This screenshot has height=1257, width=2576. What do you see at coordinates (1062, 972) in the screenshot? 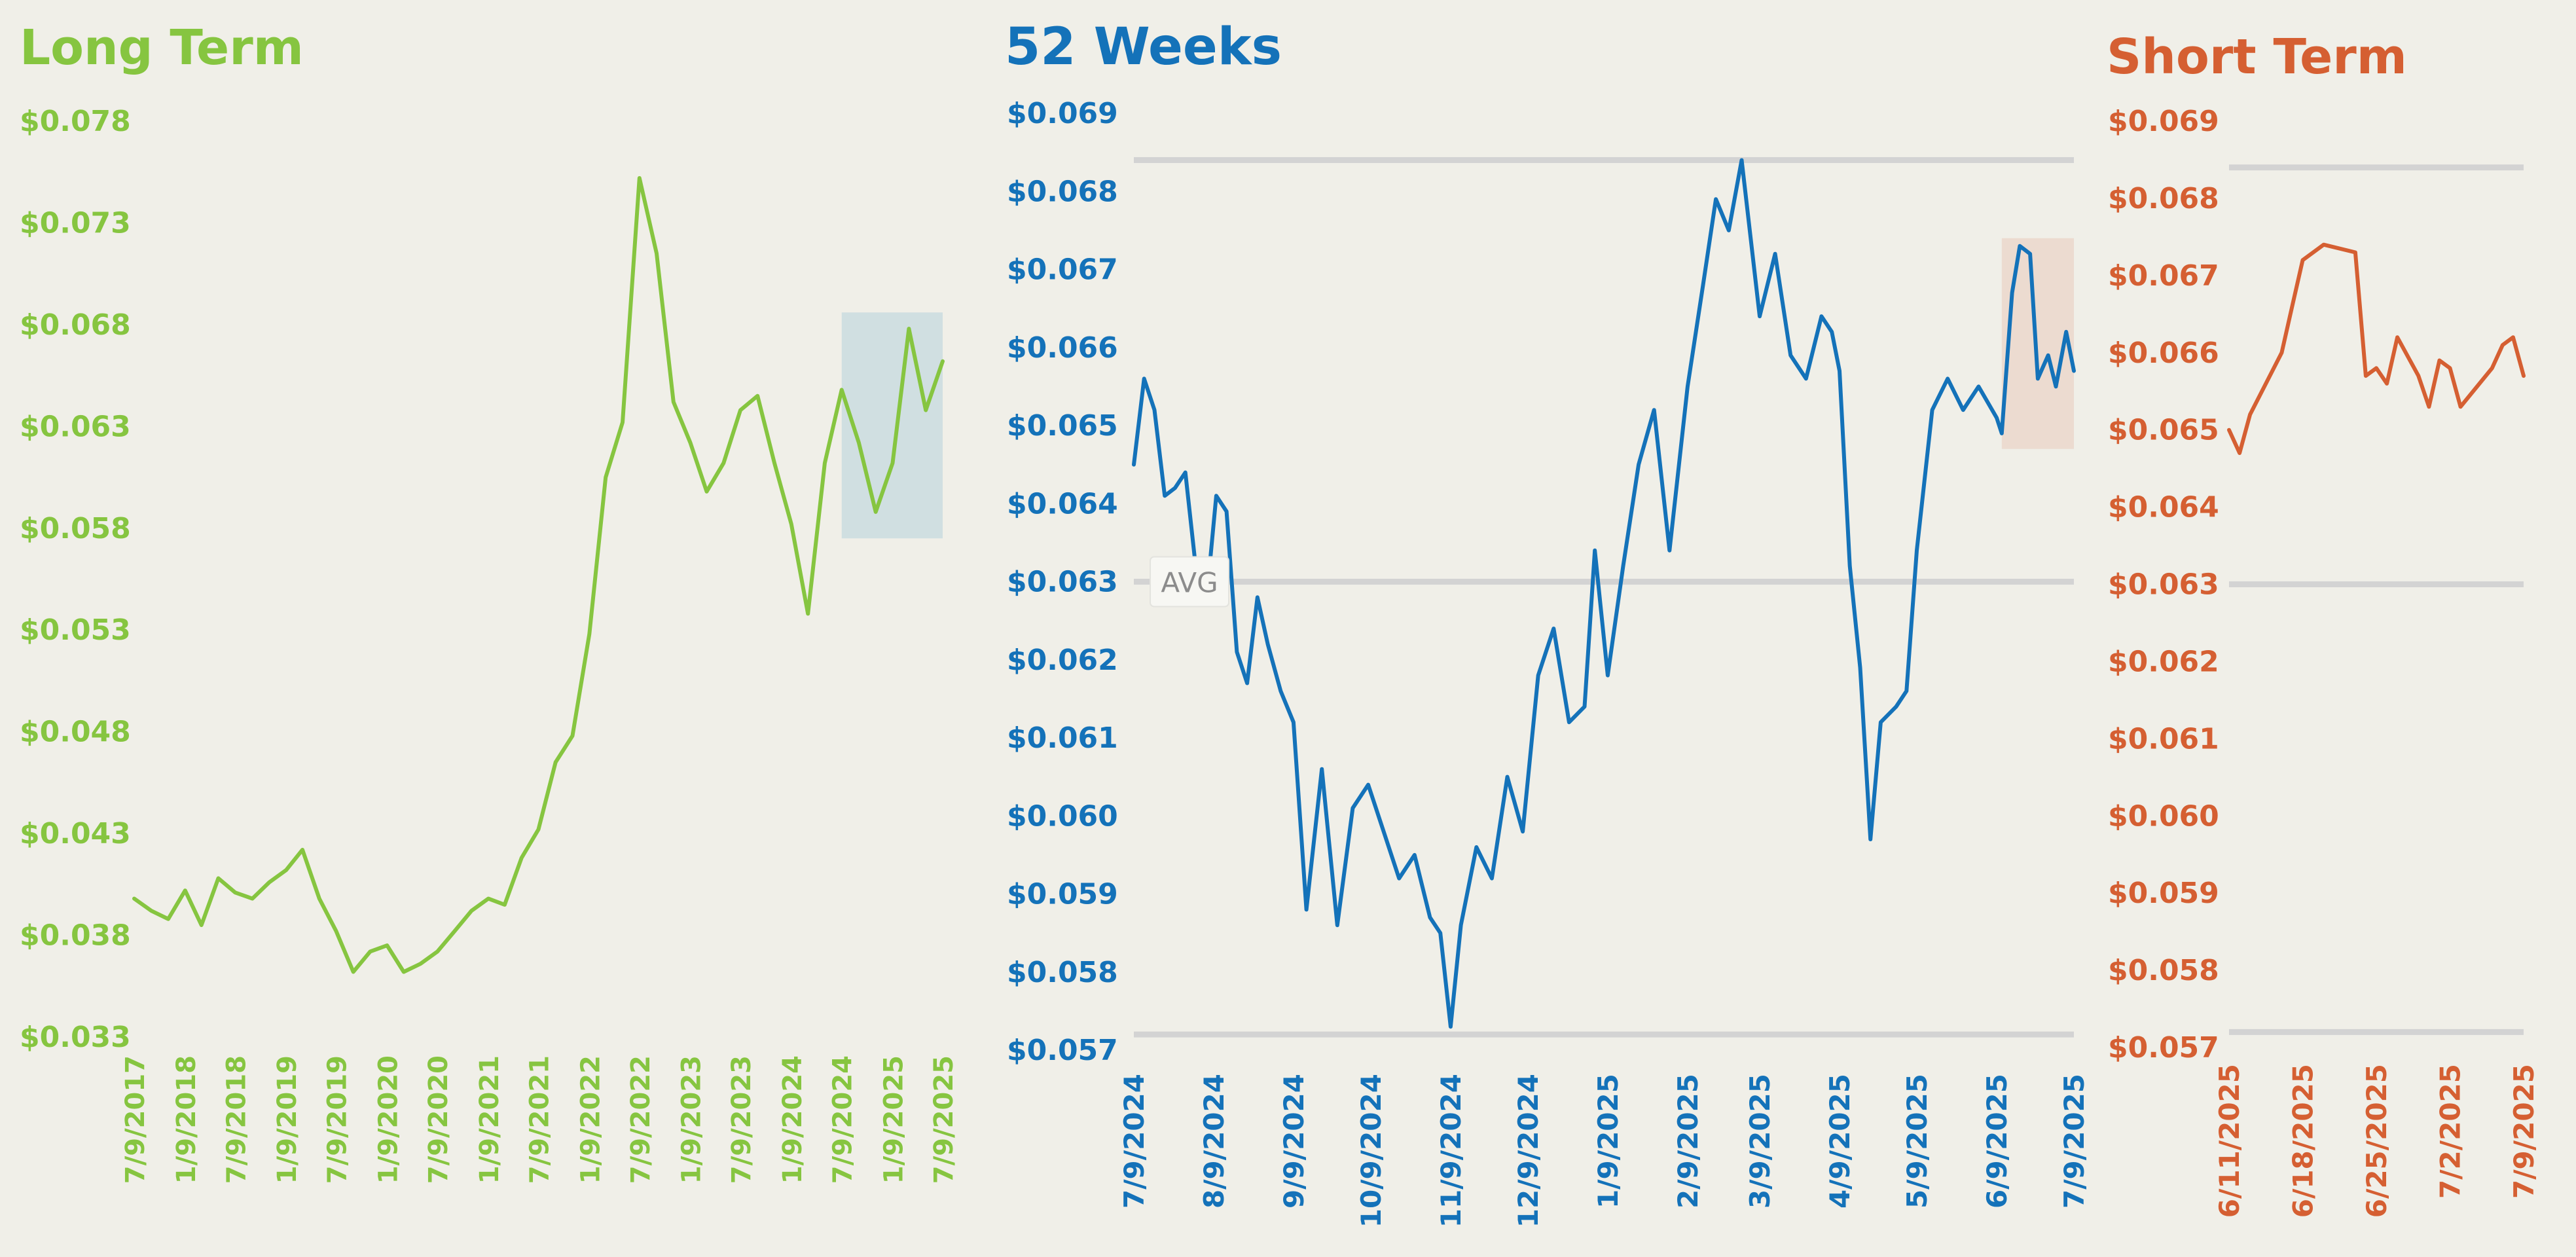
I see `52-weeks-y-tick-label: $0.058` at bounding box center [1062, 972].